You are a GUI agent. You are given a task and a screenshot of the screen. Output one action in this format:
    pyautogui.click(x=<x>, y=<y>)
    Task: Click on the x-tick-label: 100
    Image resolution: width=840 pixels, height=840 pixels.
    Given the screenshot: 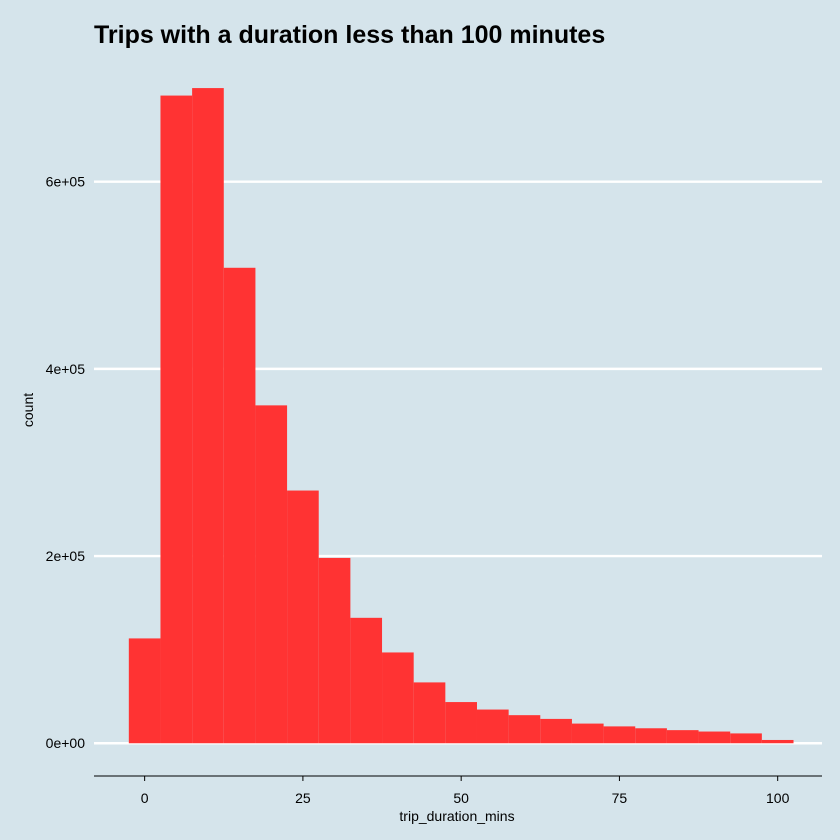 What is the action you would take?
    pyautogui.click(x=778, y=798)
    